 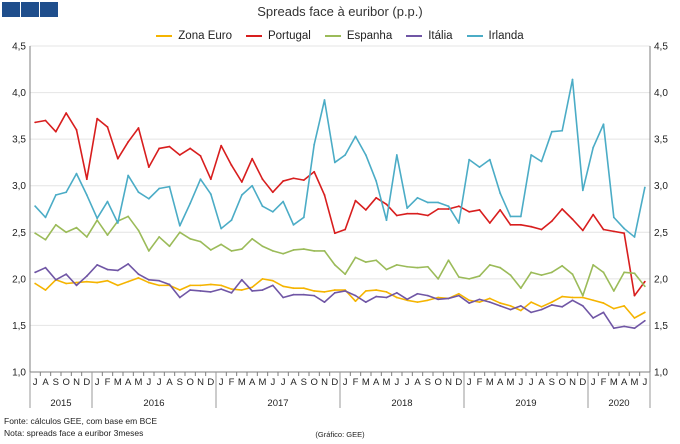 I want to click on legend-item: Itália, so click(x=429, y=36).